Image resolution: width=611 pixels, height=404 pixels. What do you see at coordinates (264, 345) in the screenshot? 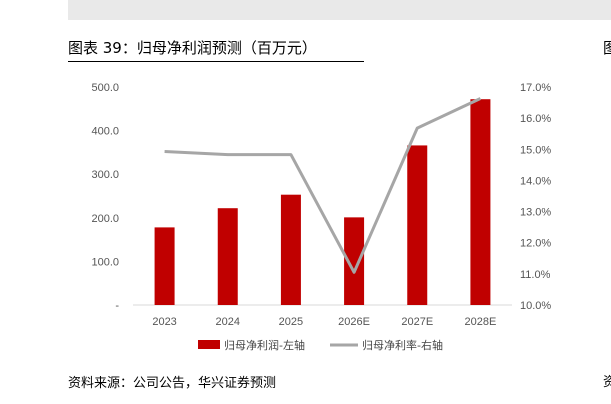
I see `legend-bar-label: 归母净利润-左轴` at bounding box center [264, 345].